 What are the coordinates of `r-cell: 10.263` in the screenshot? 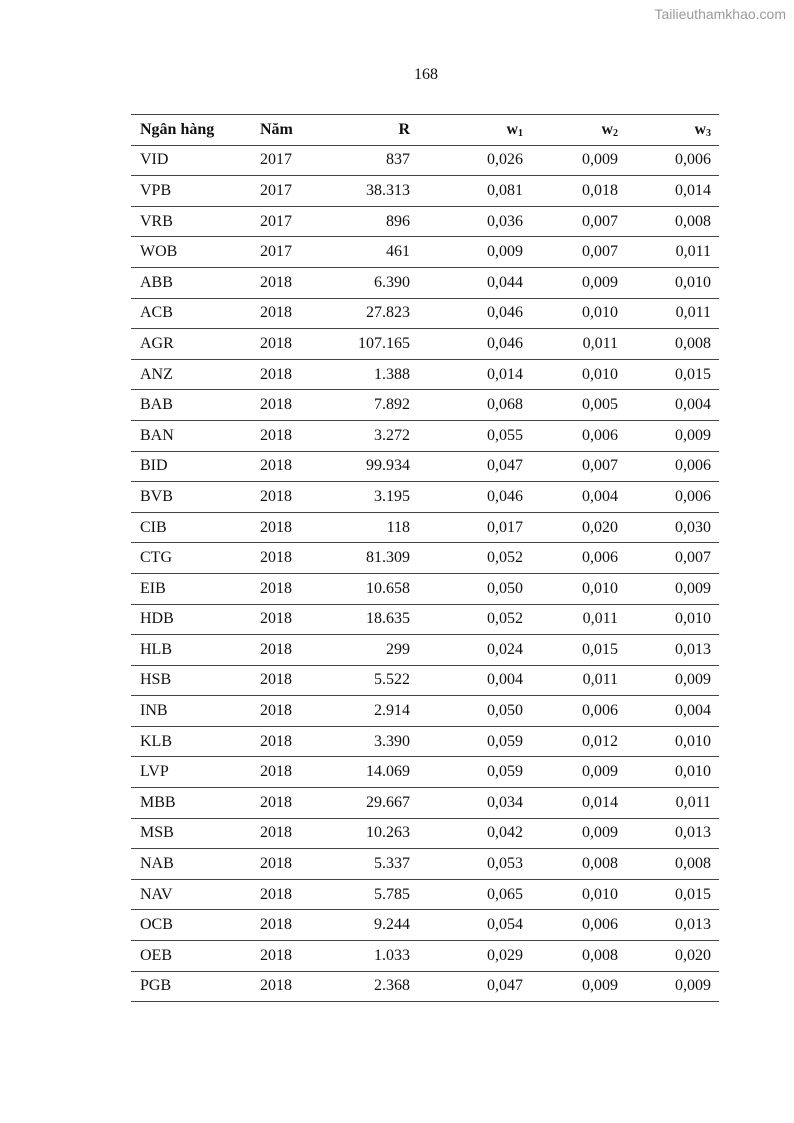 It's located at (370, 834).